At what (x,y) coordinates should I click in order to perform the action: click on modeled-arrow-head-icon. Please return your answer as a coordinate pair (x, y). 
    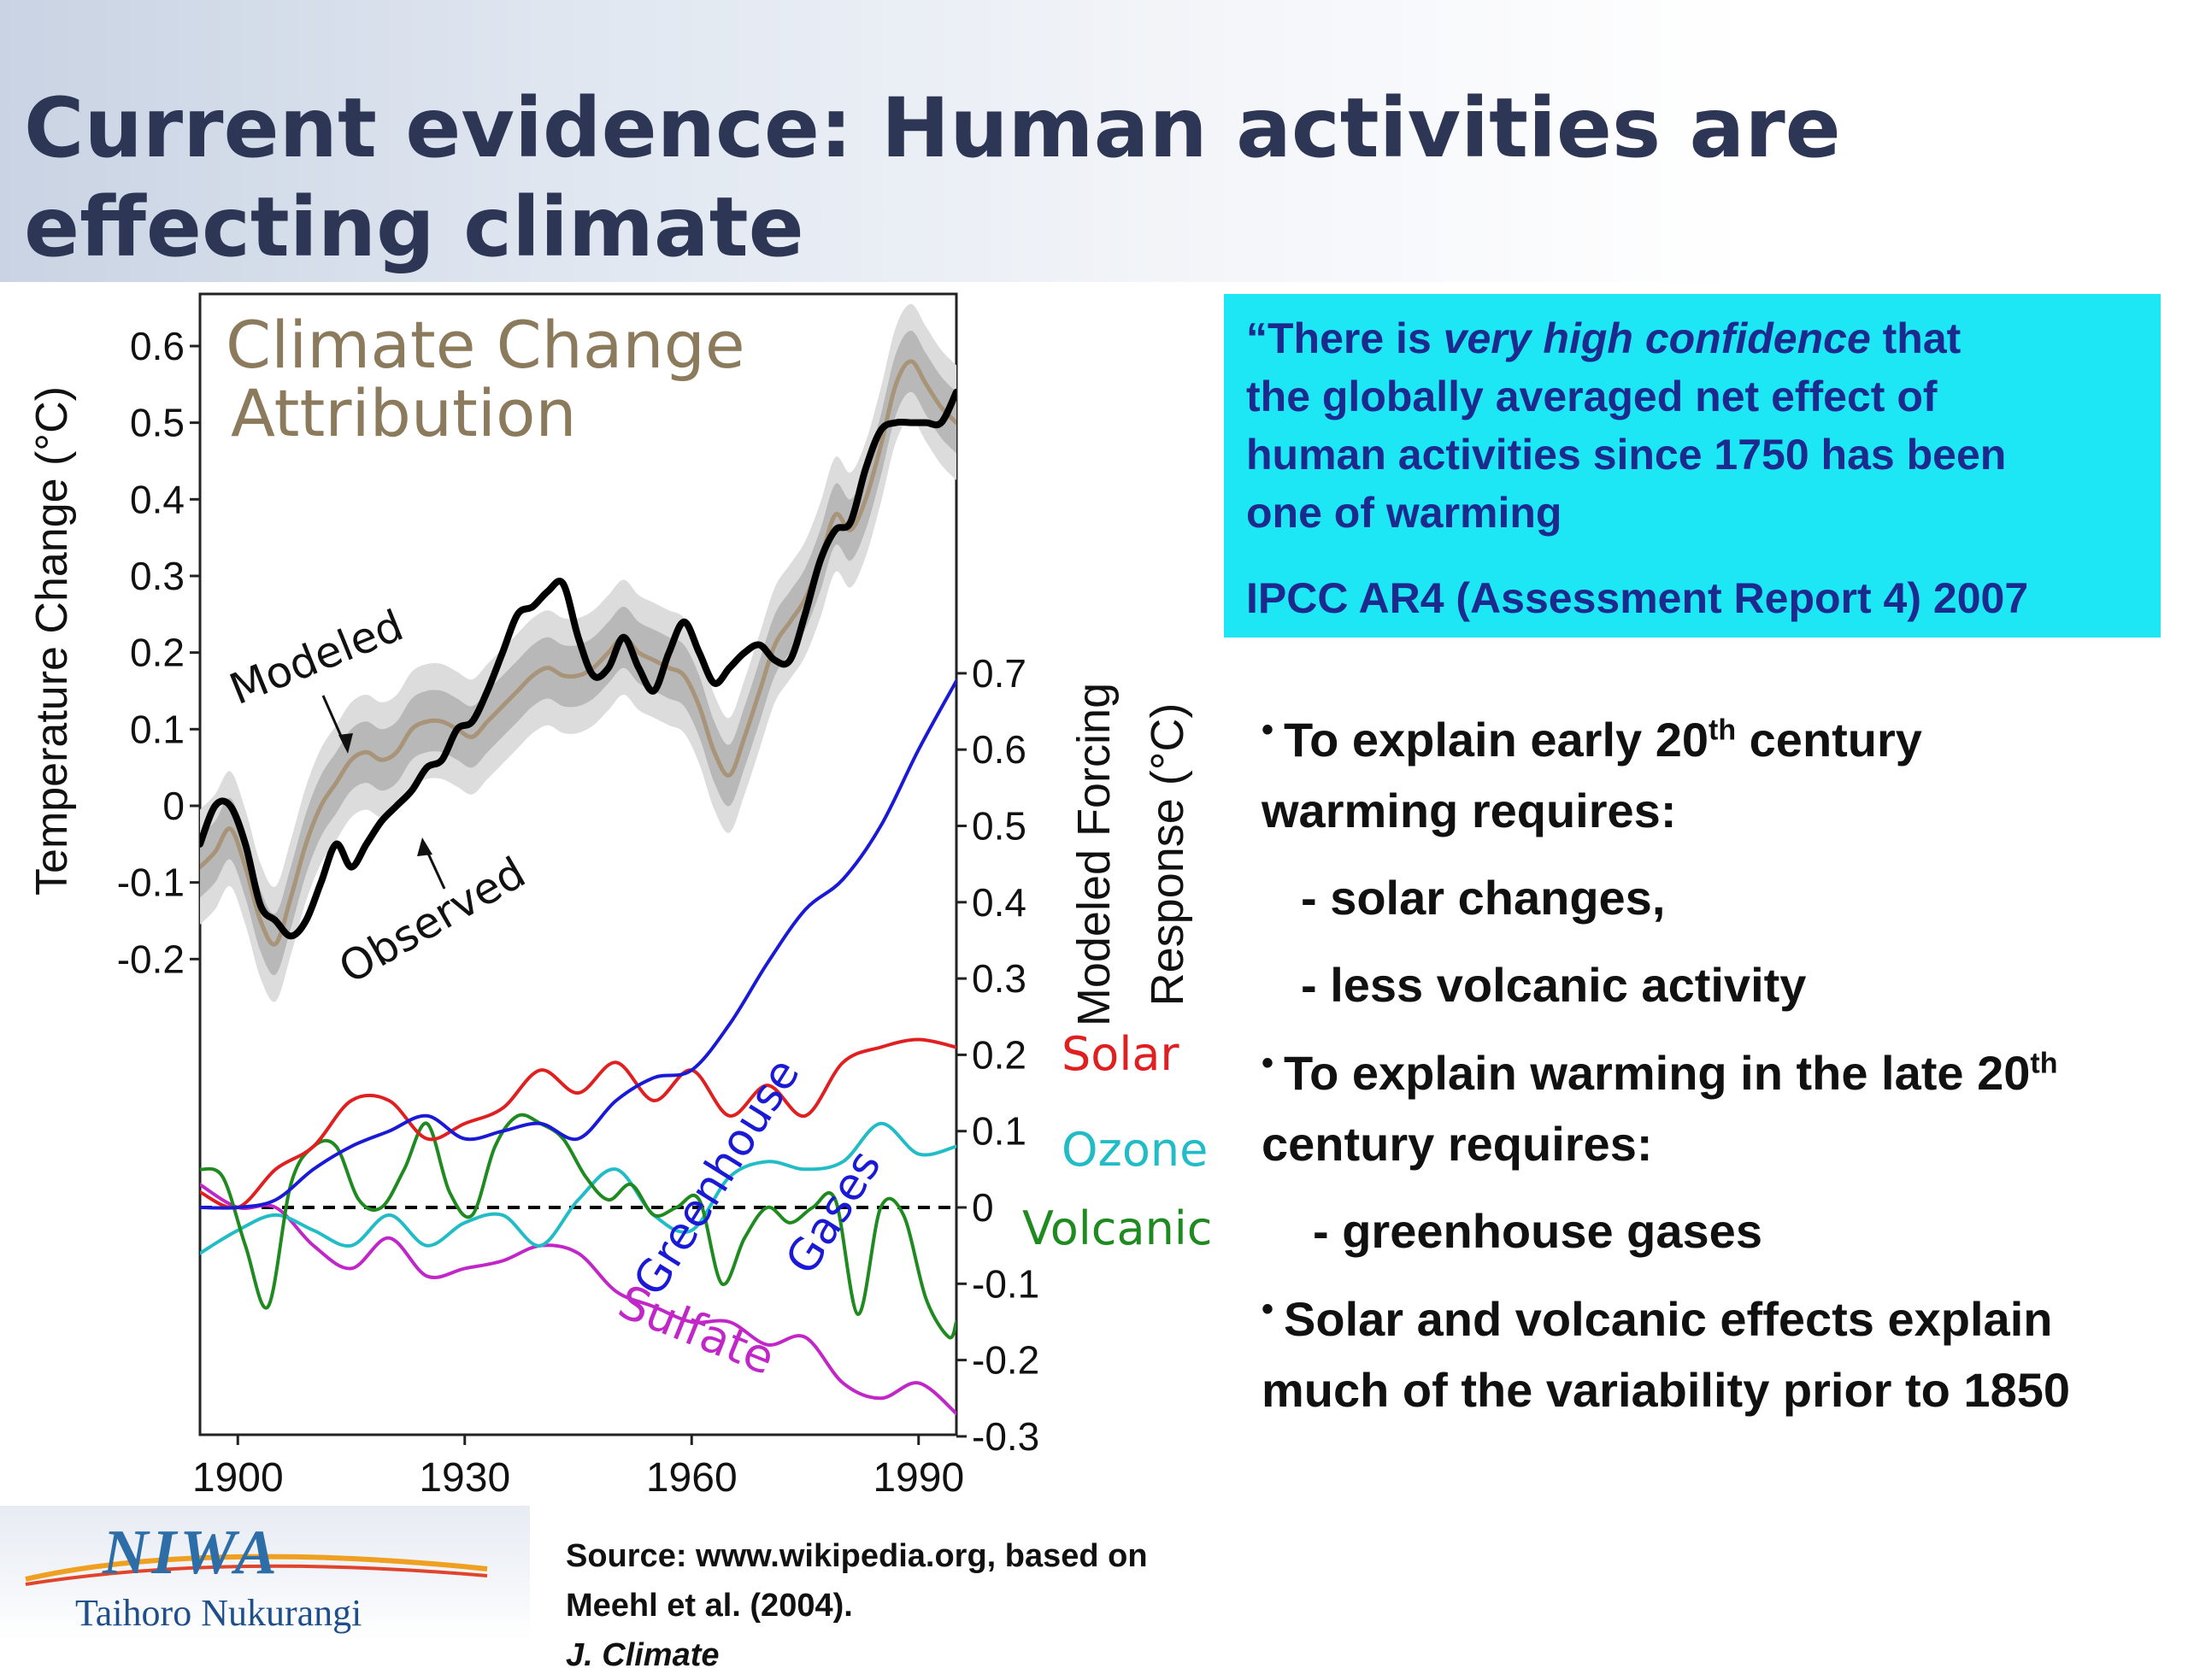
    Looking at the image, I should click on (346, 743).